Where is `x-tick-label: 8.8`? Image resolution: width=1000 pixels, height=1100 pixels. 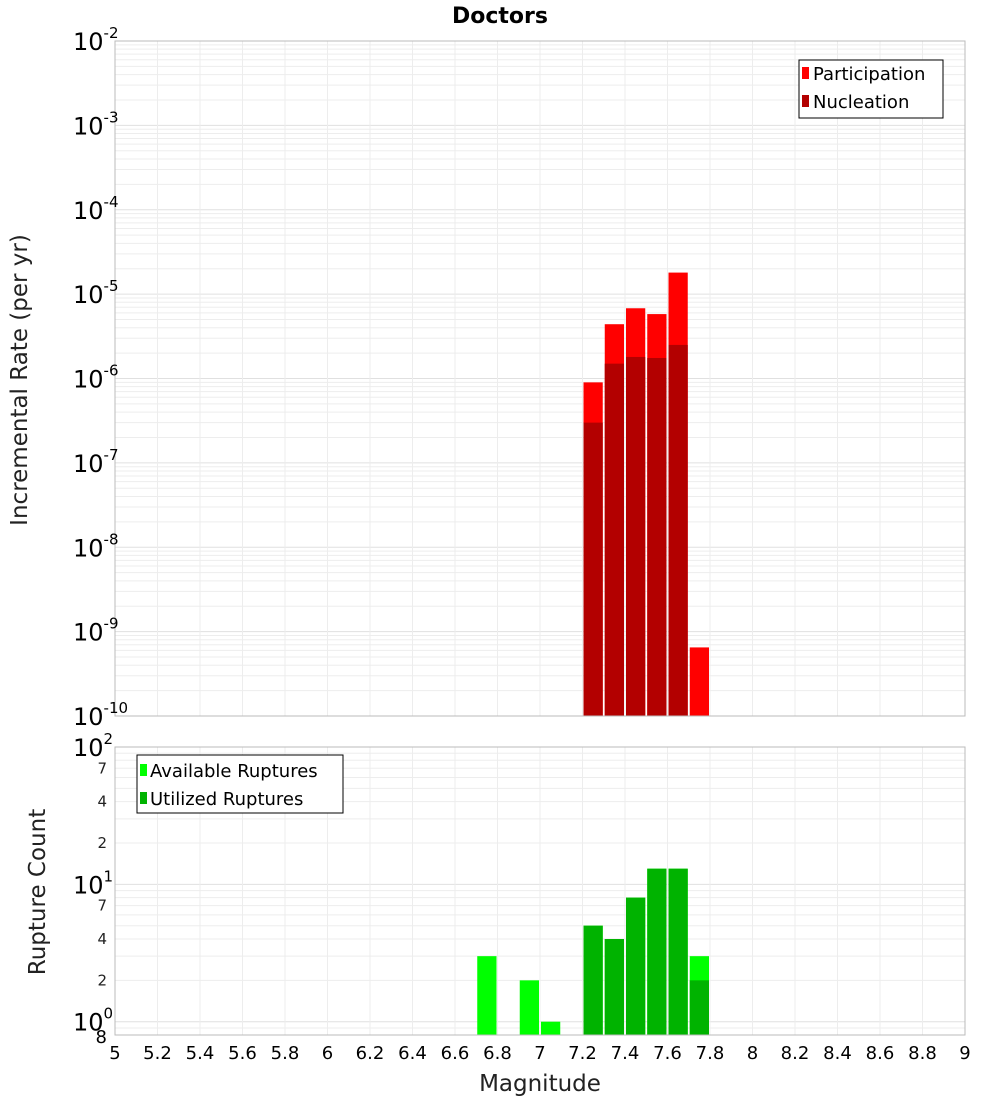 x-tick-label: 8.8 is located at coordinates (922, 1053).